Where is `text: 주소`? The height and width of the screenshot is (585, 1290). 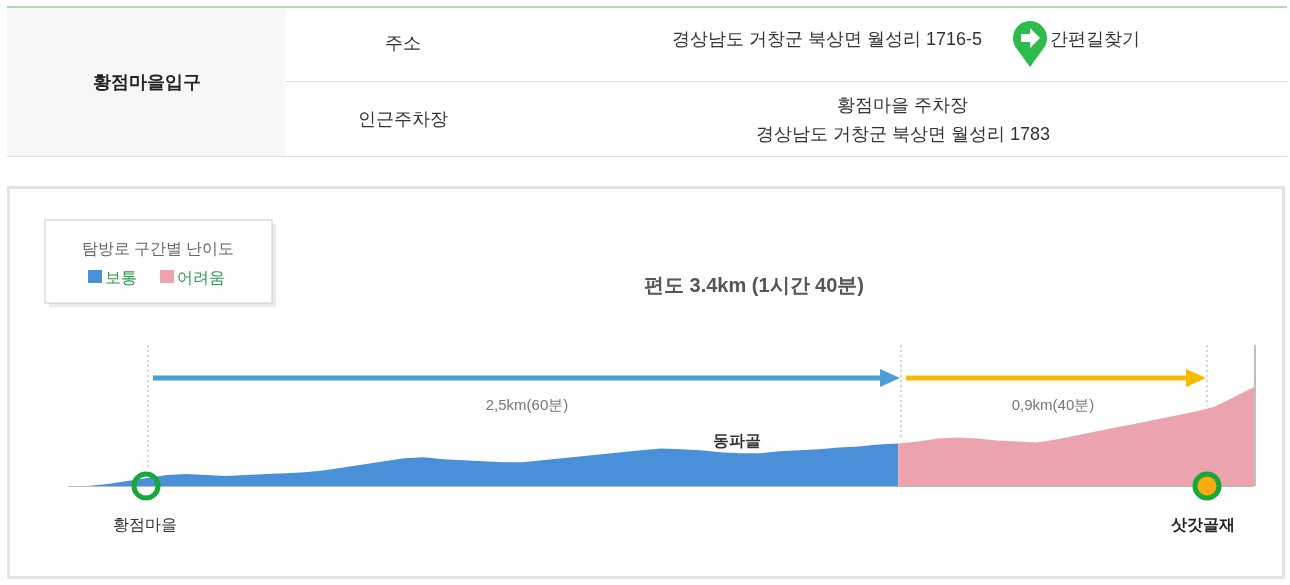 text: 주소 is located at coordinates (403, 43).